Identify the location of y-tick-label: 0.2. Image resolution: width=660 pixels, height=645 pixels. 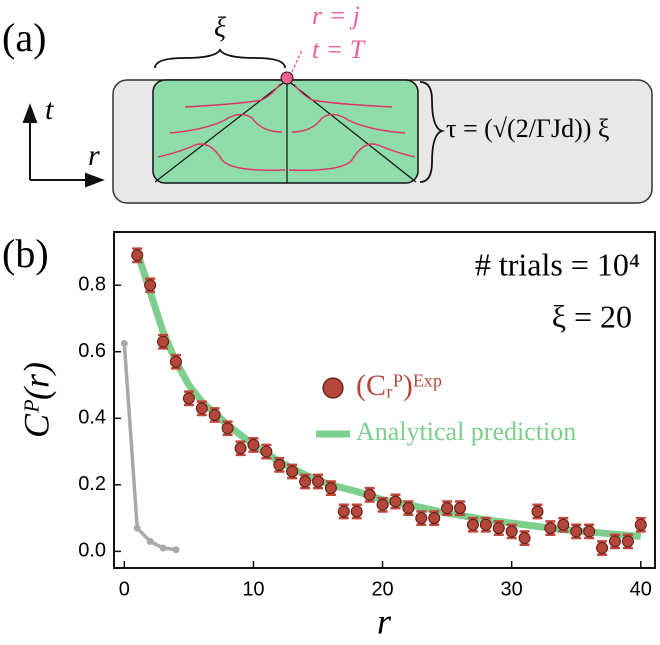
(92, 484).